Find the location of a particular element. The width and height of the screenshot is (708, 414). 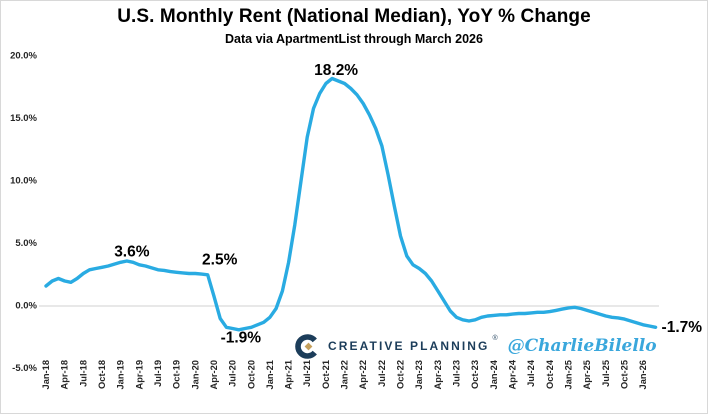

x-axis-tick-label: Jan-21 is located at coordinates (270, 374).